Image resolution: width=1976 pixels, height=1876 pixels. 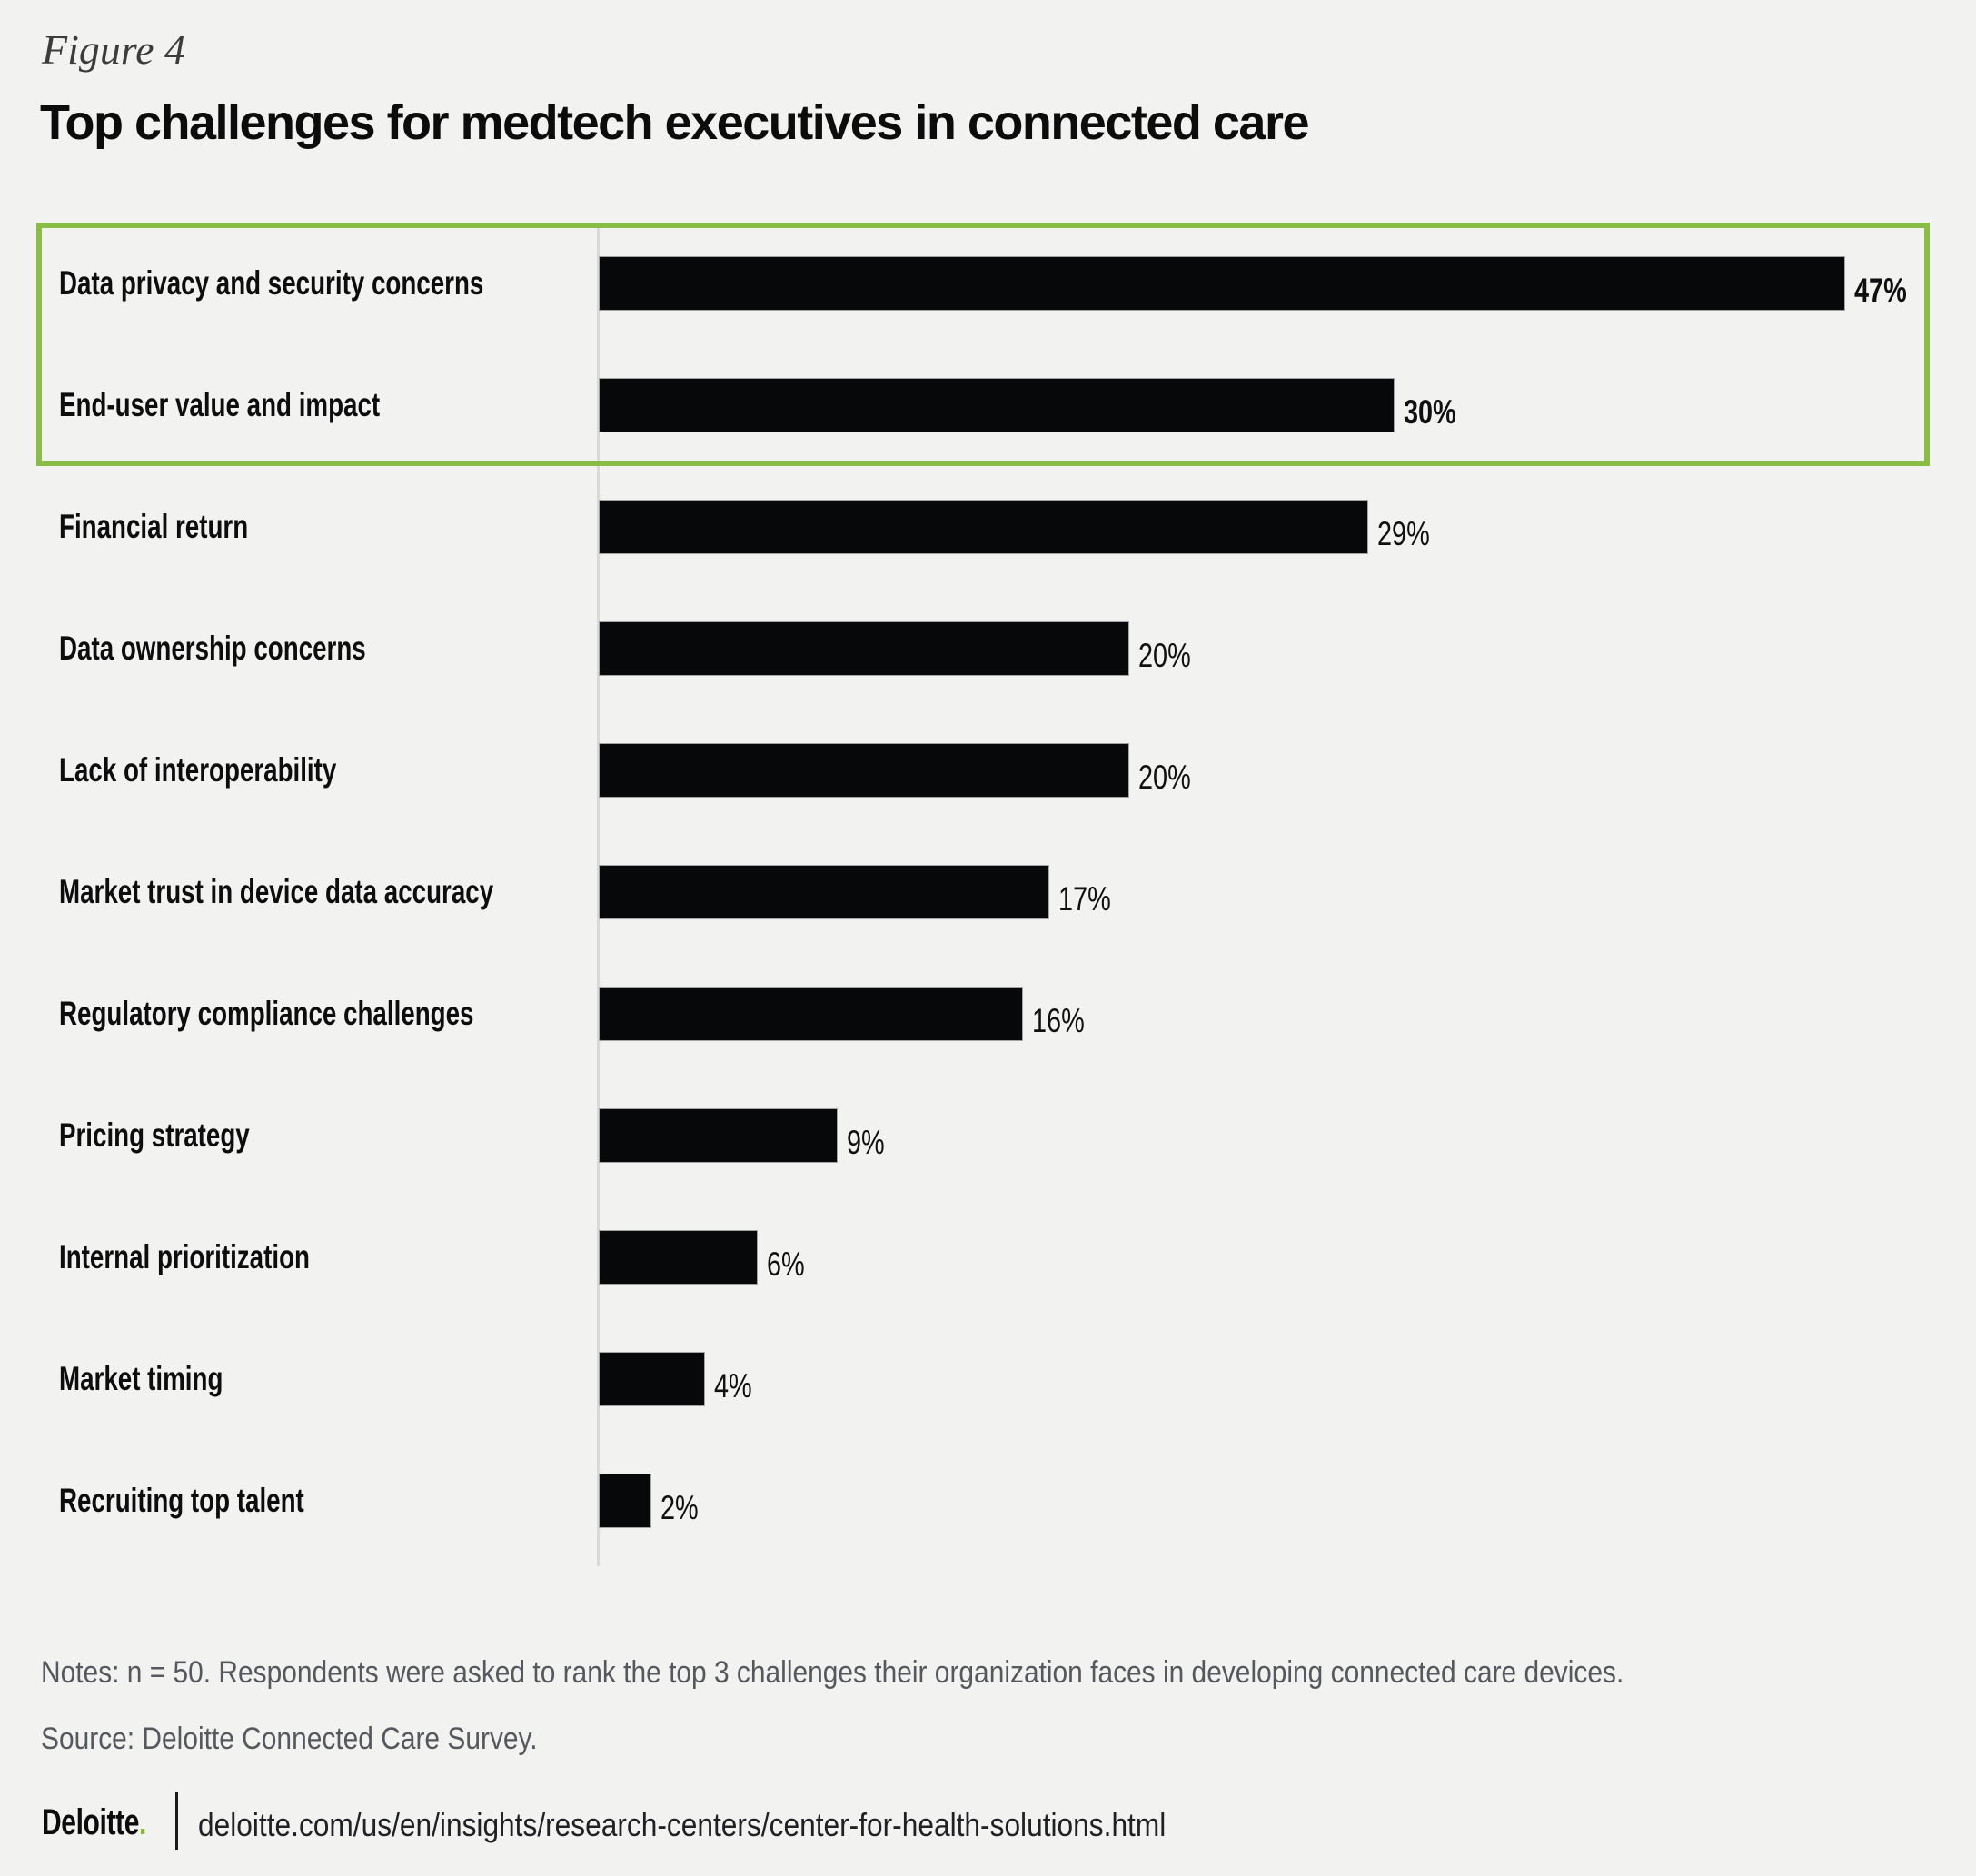 I want to click on bar-track: 17%, so click(x=862, y=892).